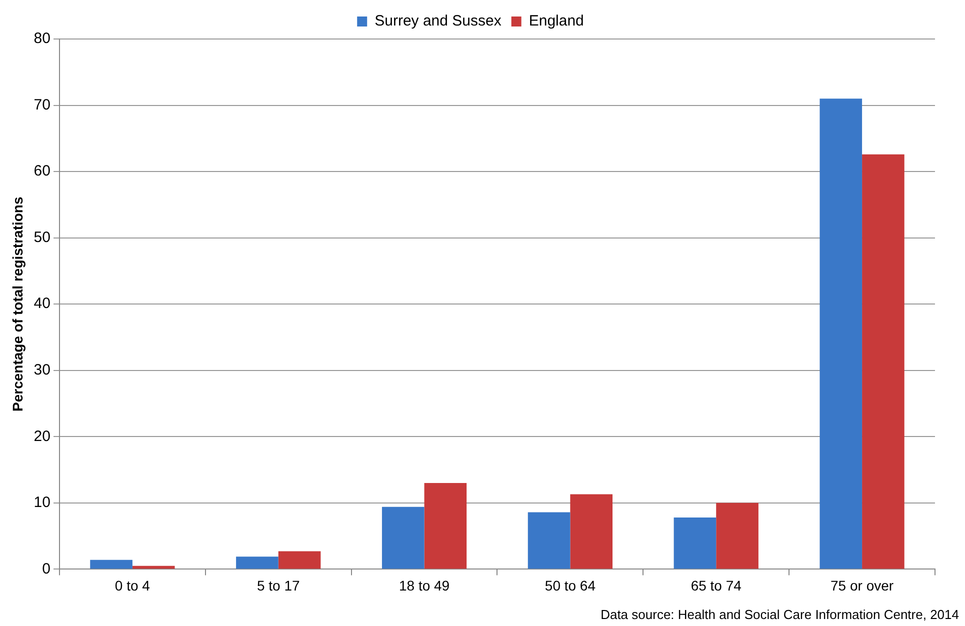 The image size is (965, 626). Describe the element at coordinates (17, 304) in the screenshot. I see `y-axis-title: Percentage of total registrations` at that location.